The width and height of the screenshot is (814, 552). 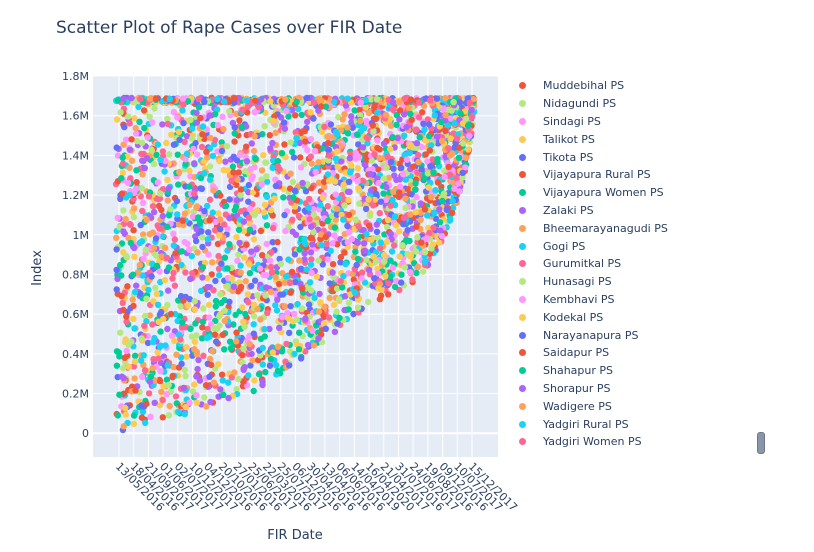 I want to click on legend-item: Narayanapura PS, so click(x=641, y=335).